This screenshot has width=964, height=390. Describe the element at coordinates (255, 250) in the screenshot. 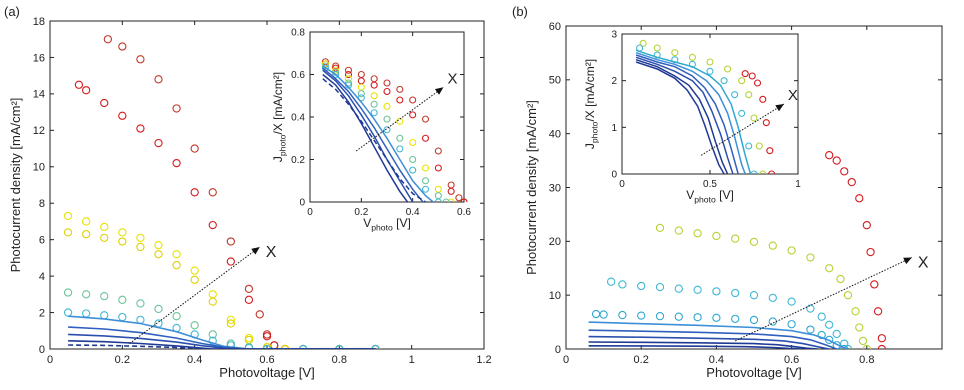

I see `main-trend-arrow-head` at that location.